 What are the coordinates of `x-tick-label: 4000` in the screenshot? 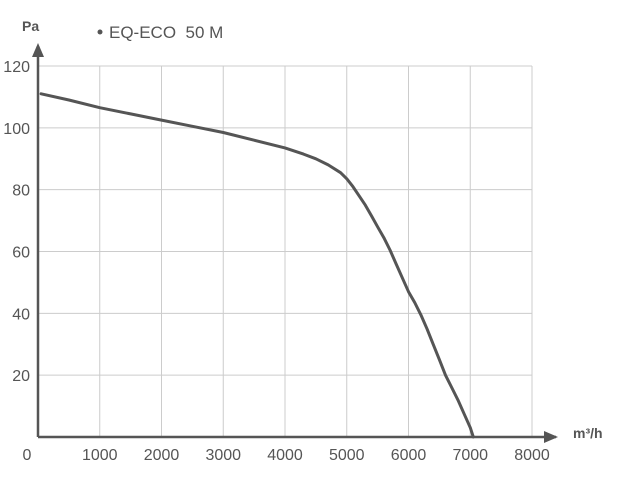 It's located at (285, 455).